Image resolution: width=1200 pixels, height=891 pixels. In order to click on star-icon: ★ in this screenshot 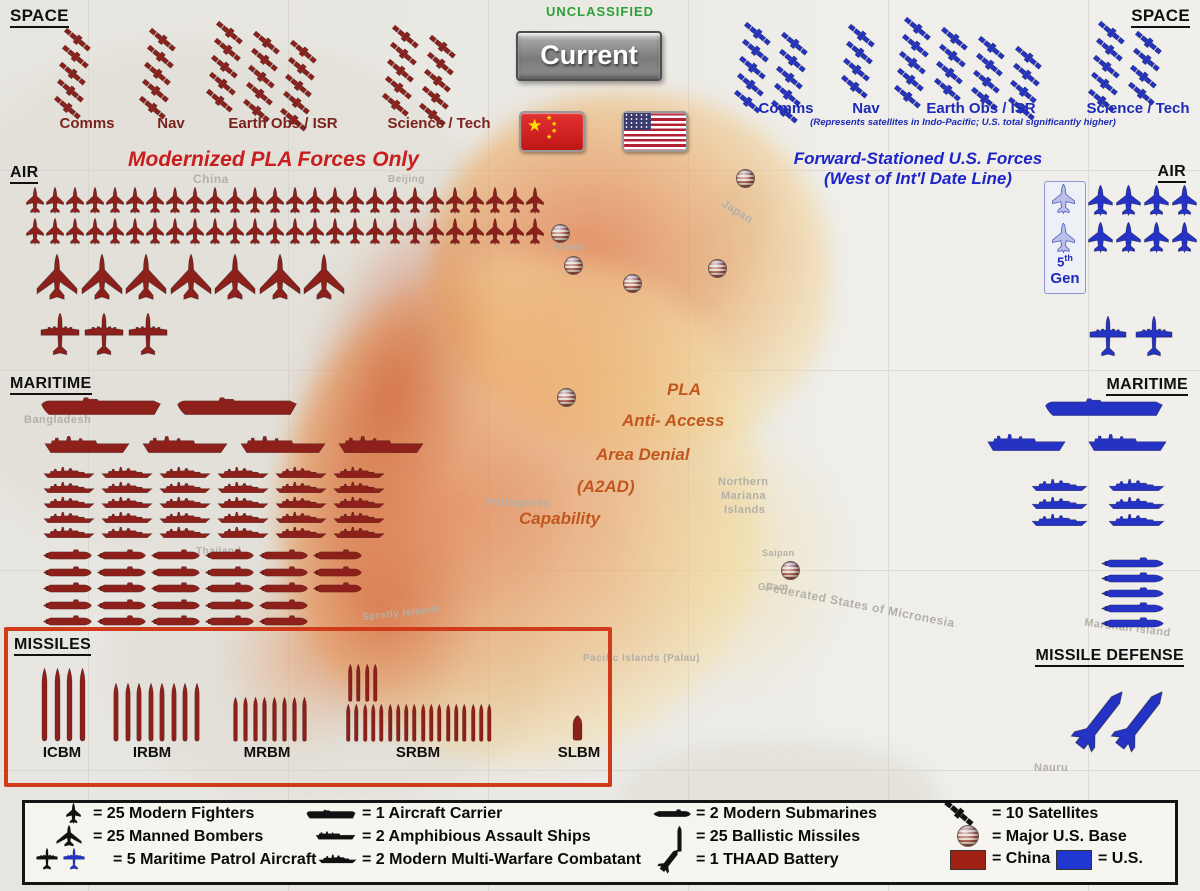, I will do `click(549, 118)`.